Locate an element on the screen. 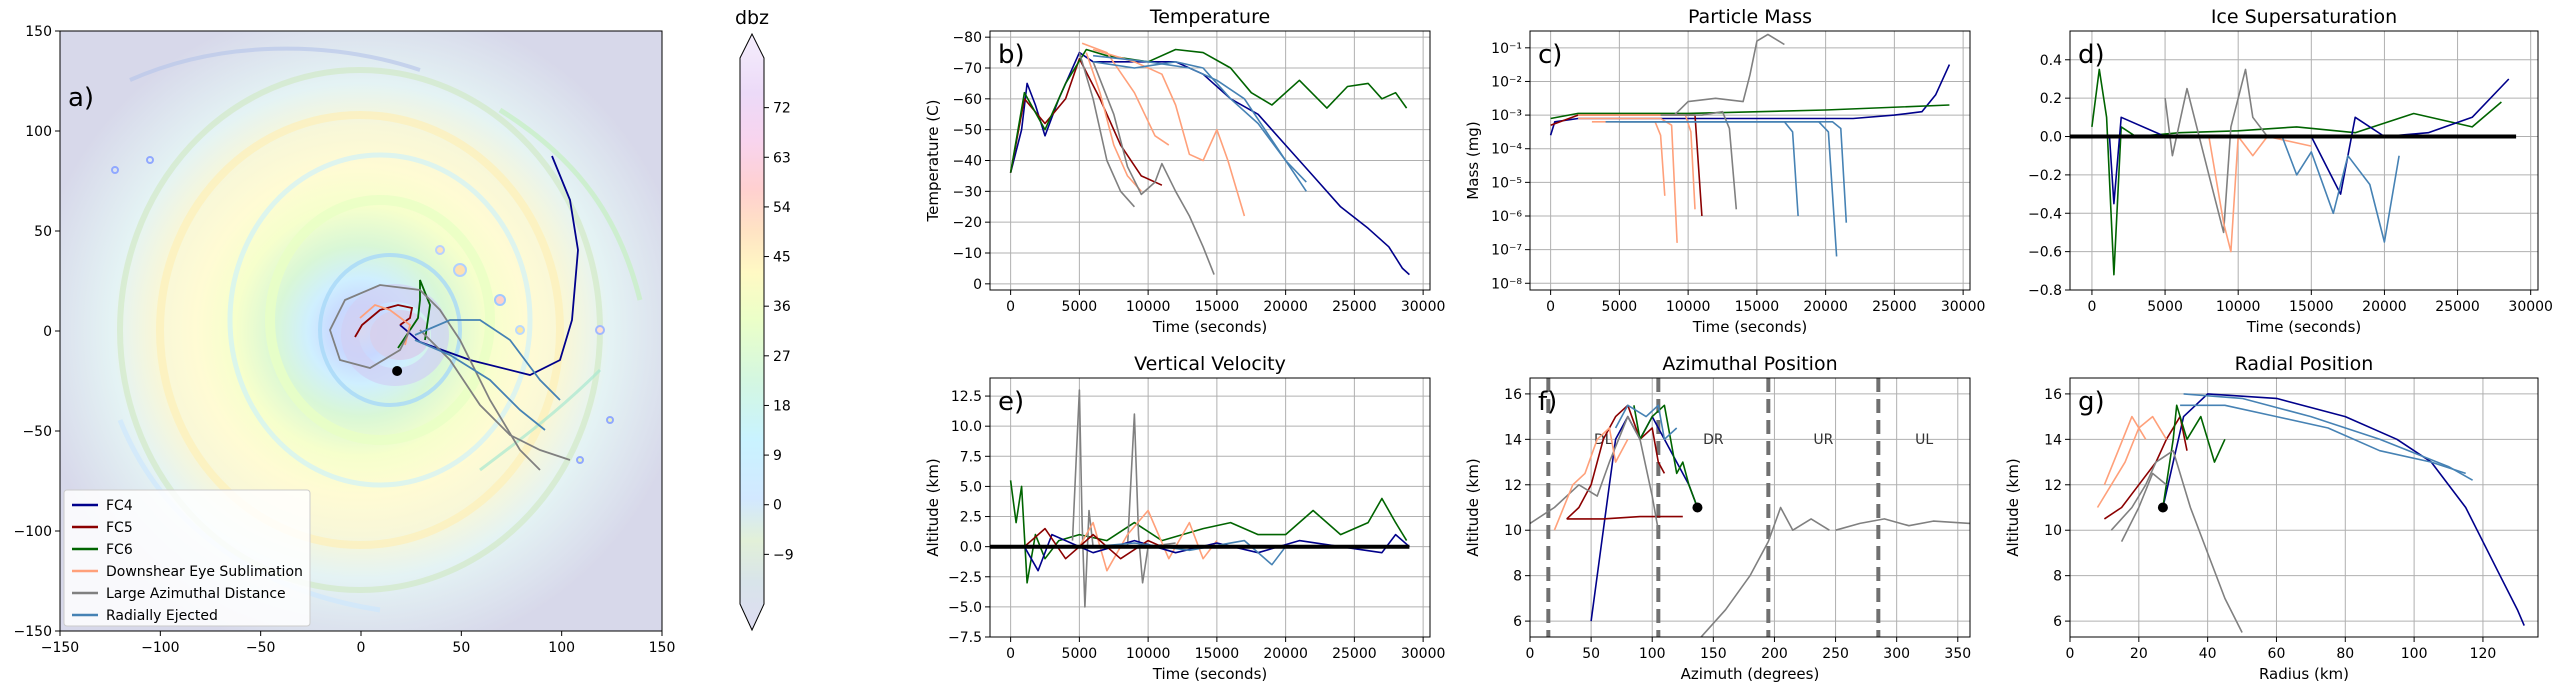 The image size is (2558, 685). region-label-dr: DR is located at coordinates (1713, 440).